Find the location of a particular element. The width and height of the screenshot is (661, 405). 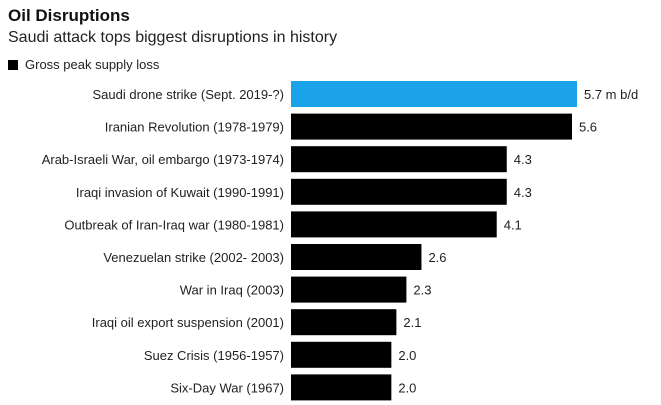

chart-legend: Gross peak supply loss is located at coordinates (83, 64).